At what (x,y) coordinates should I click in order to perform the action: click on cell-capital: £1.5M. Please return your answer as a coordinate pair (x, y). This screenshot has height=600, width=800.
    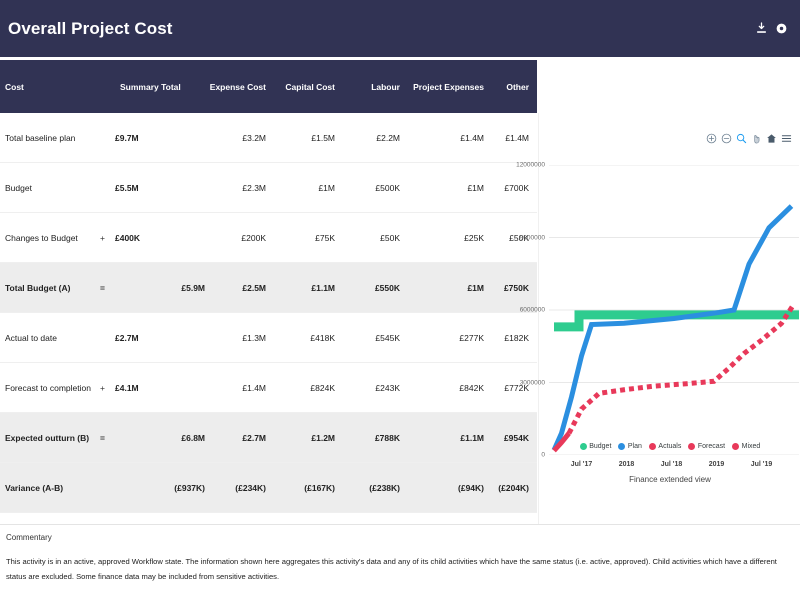
    Looking at the image, I should click on (323, 137).